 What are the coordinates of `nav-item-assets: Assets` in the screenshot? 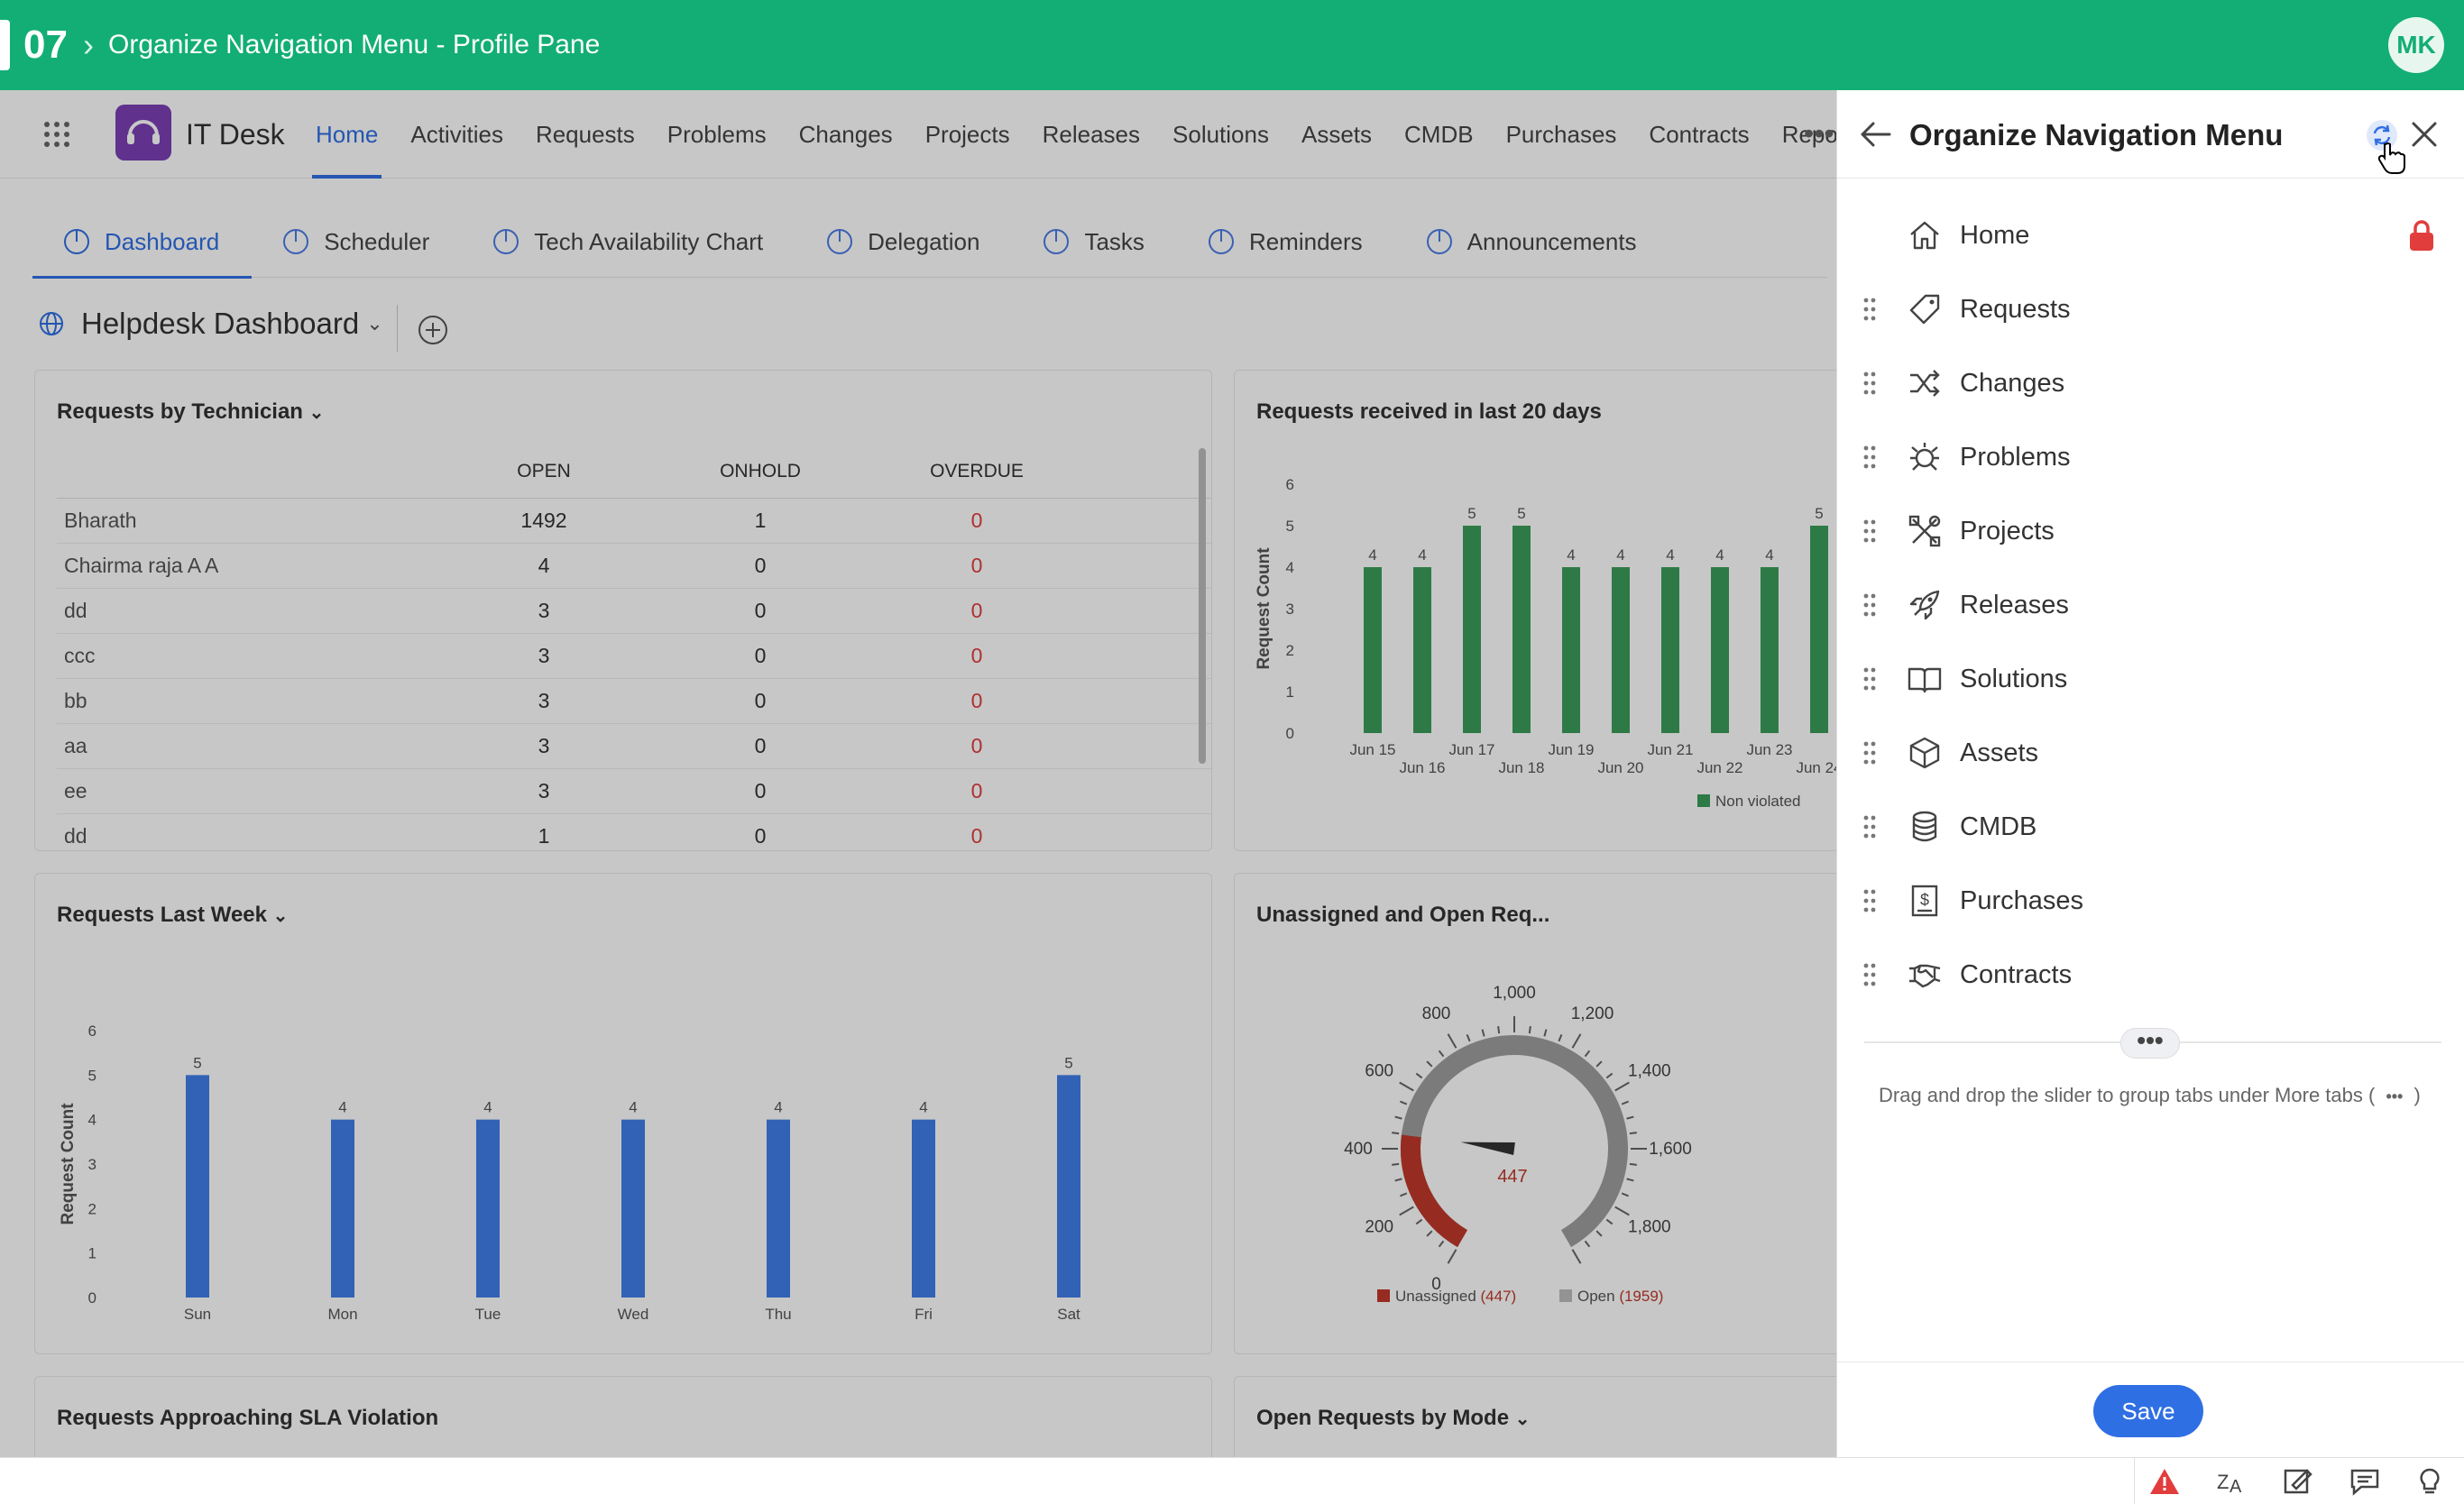 It's located at (2150, 753).